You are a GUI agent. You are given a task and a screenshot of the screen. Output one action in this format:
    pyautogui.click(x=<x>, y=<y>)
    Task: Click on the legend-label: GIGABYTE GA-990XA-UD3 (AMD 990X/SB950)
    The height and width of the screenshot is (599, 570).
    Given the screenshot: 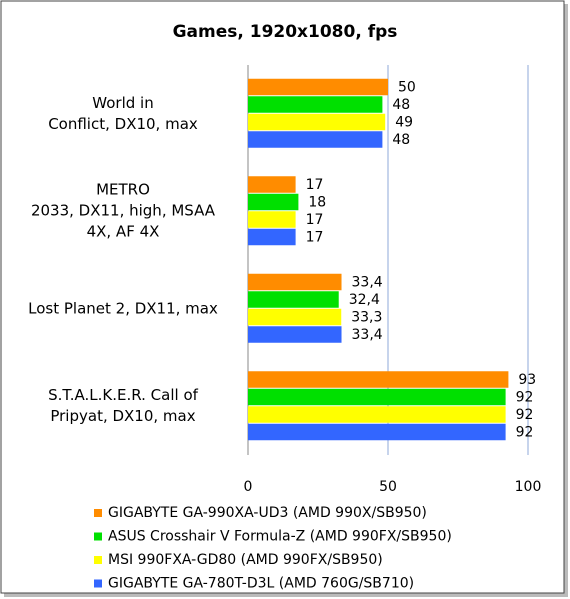 What is the action you would take?
    pyautogui.click(x=267, y=513)
    